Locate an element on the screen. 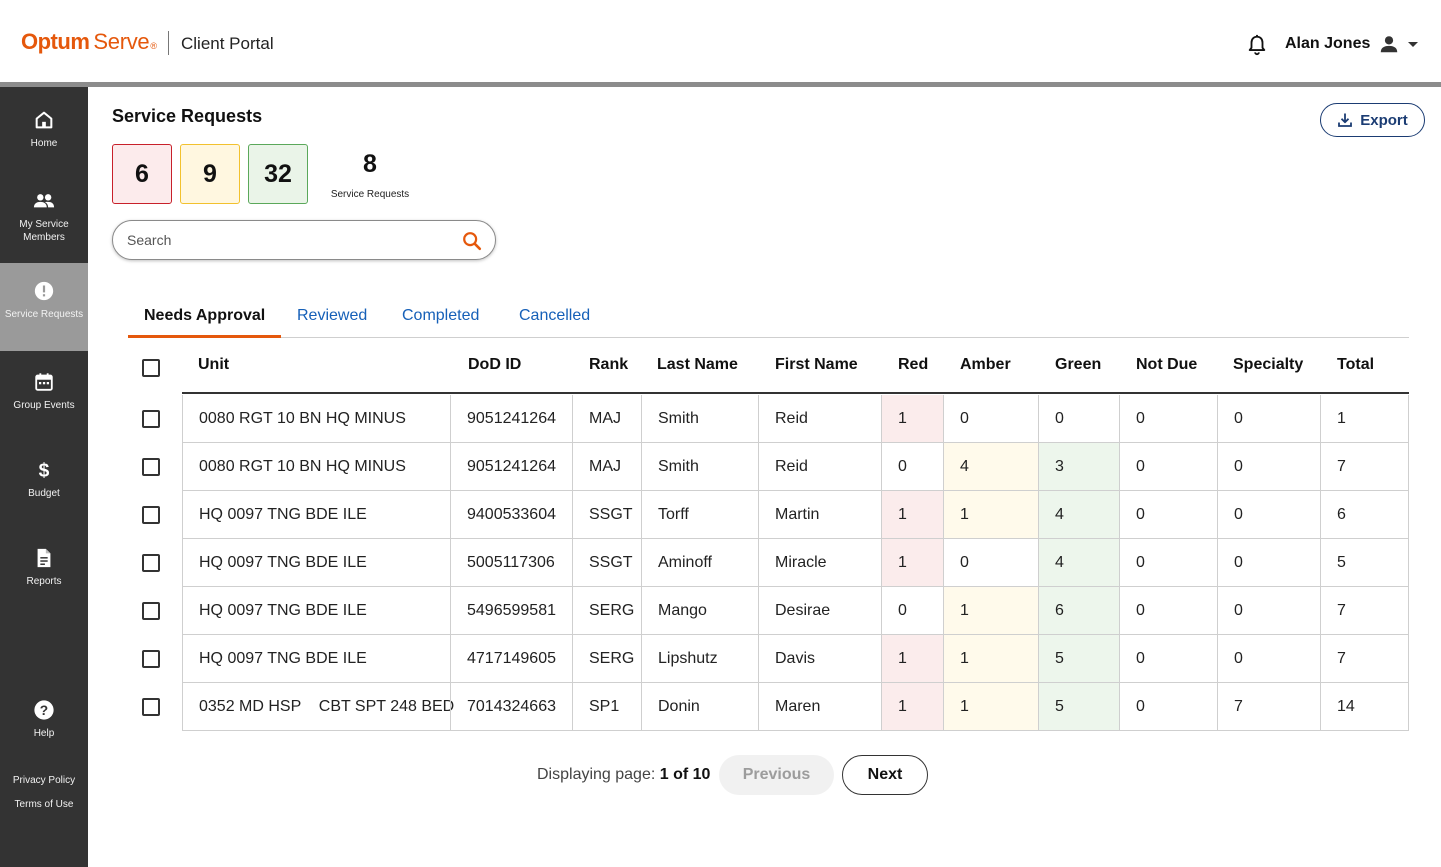  green-count-box: 32 is located at coordinates (278, 174).